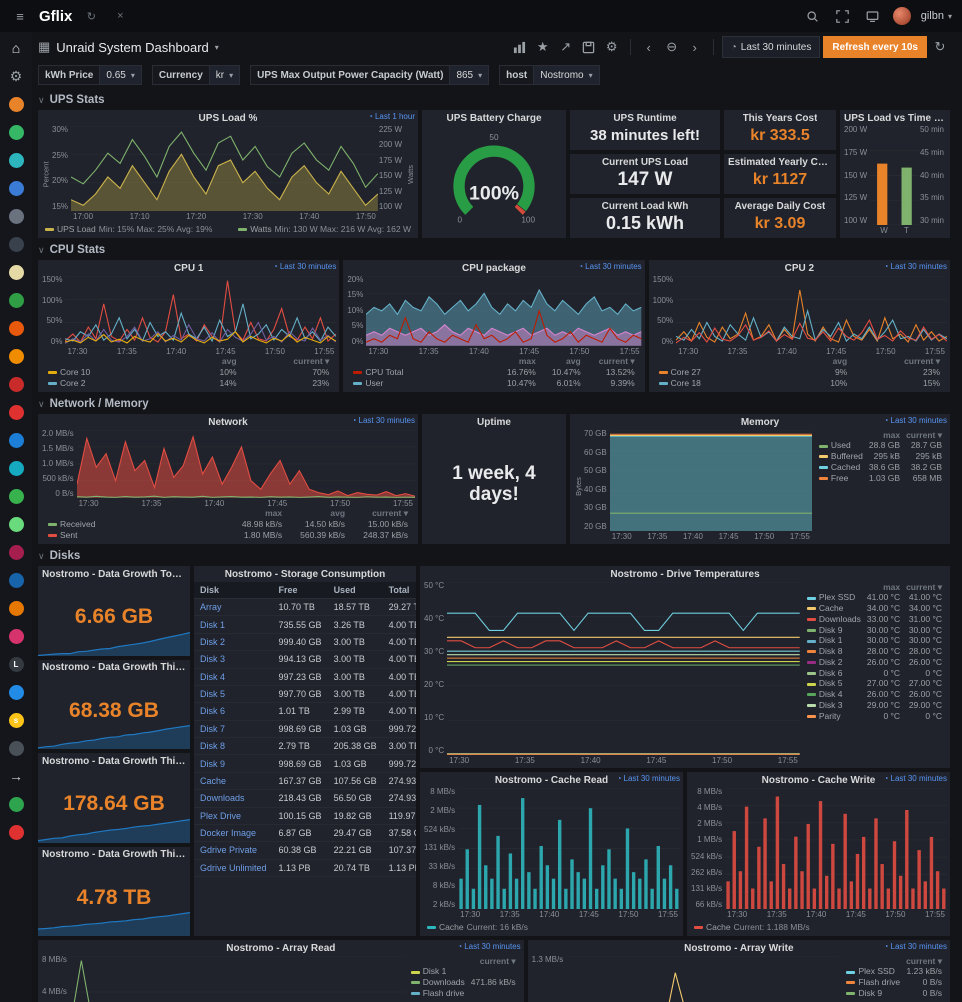 The height and width of the screenshot is (1002, 962). I want to click on legend-item: Cache, so click(834, 609).